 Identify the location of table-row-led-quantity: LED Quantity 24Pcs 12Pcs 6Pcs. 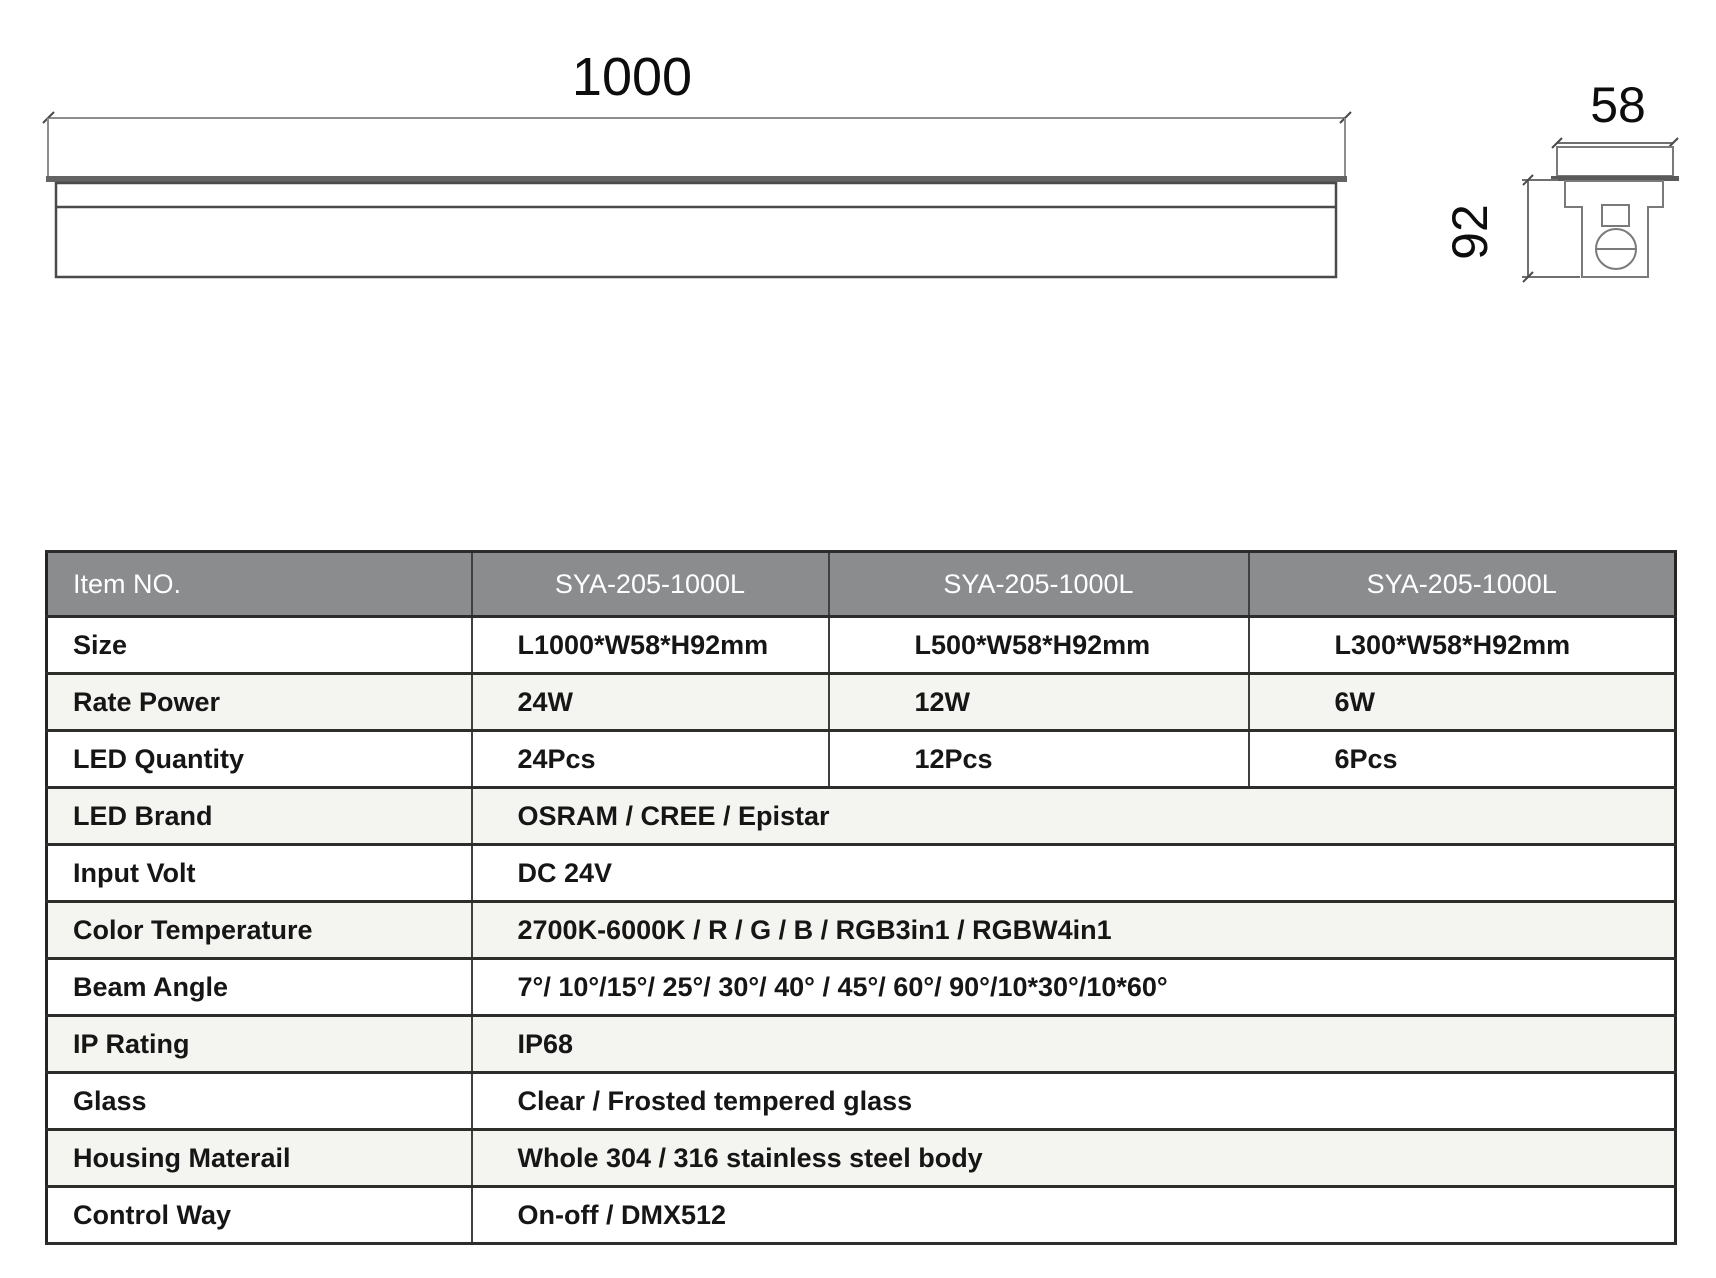
(861, 759).